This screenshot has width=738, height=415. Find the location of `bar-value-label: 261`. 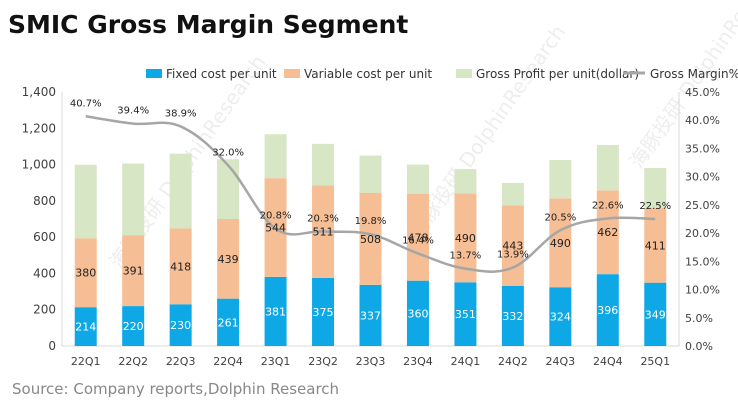

bar-value-label: 261 is located at coordinates (228, 322).